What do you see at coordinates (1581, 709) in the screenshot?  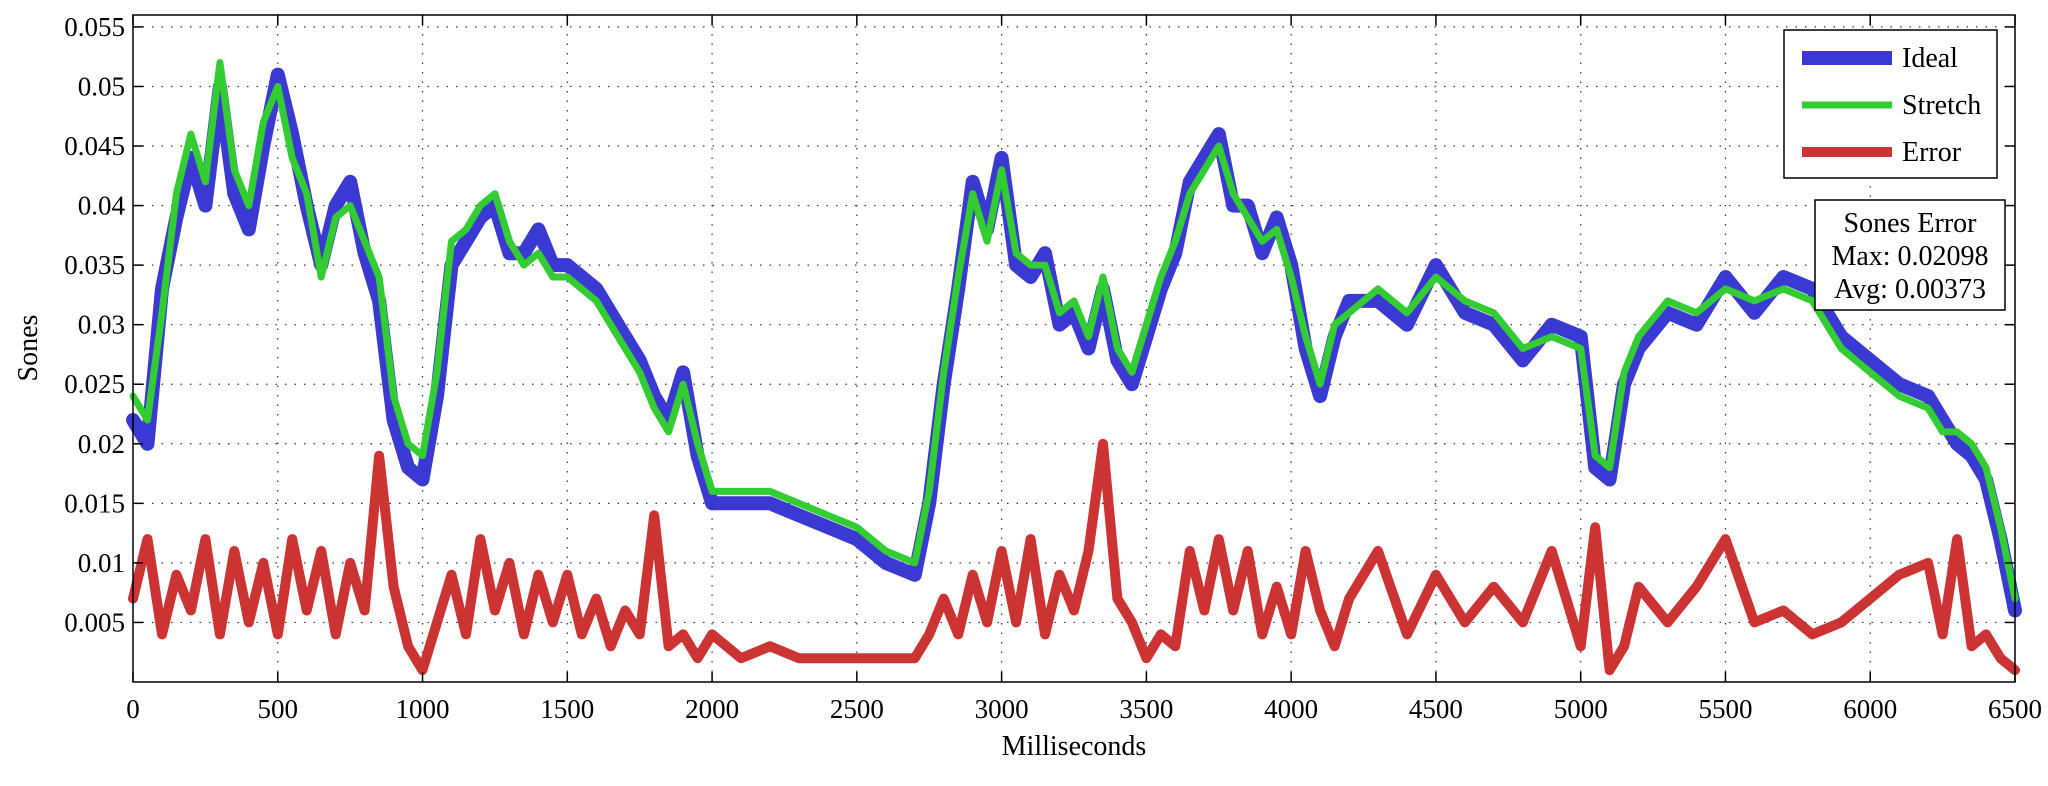 I see `x-tick-label: 5000` at bounding box center [1581, 709].